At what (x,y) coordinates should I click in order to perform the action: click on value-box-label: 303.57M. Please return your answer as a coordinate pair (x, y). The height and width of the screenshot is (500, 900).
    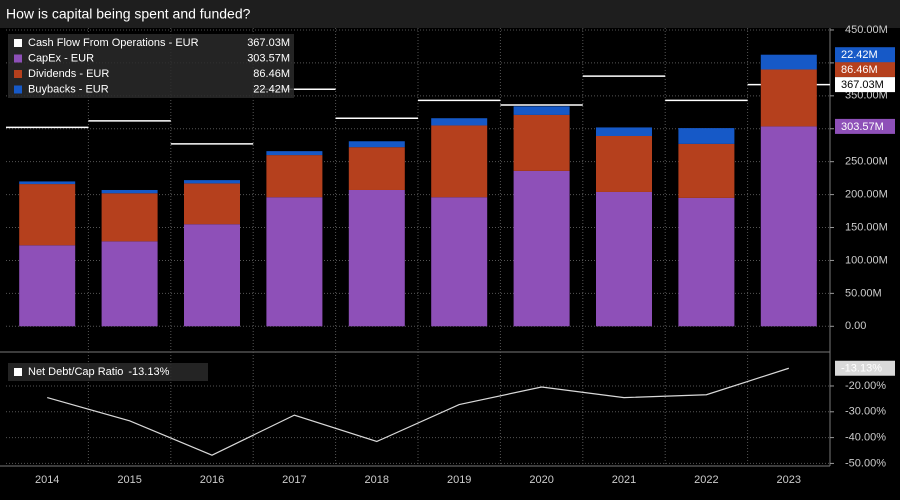
    Looking at the image, I should click on (862, 127).